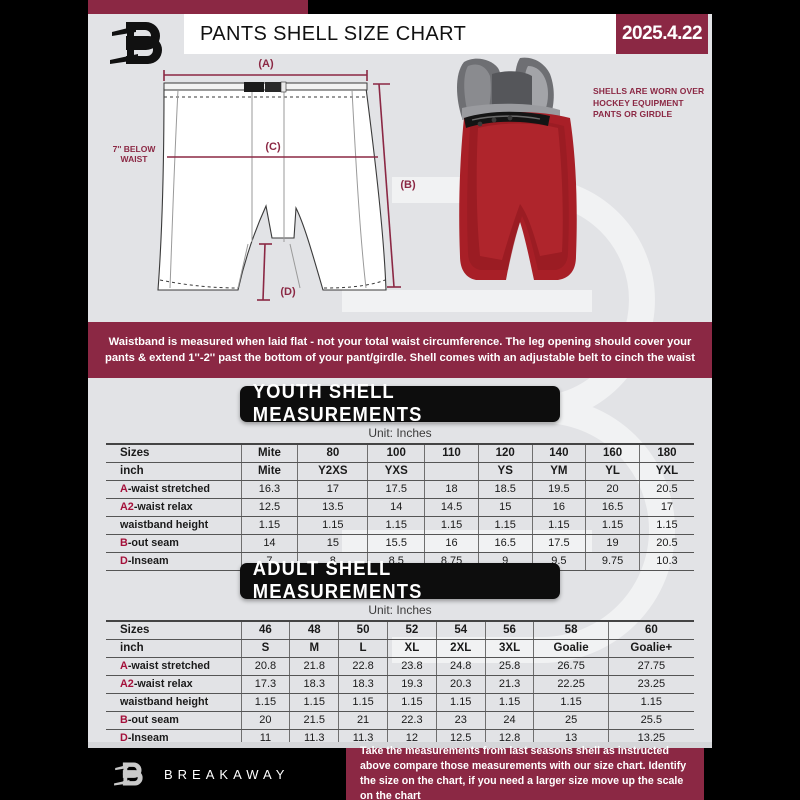  Describe the element at coordinates (612, 543) in the screenshot. I see `table-cell: 19` at that location.